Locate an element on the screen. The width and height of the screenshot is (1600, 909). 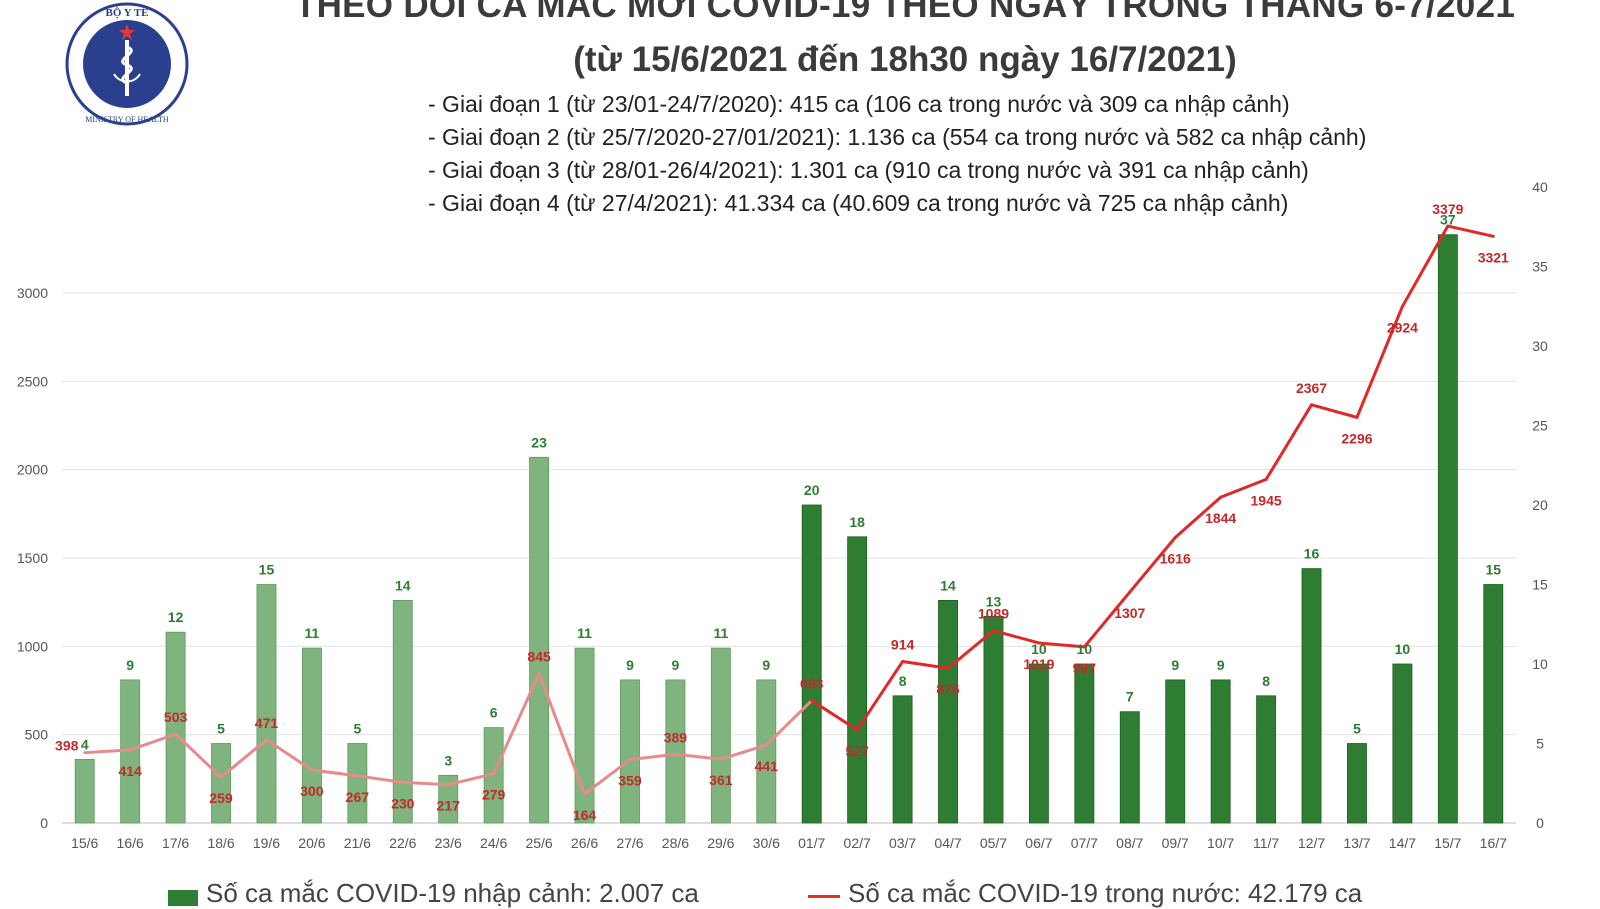
line-value-label: 1307 is located at coordinates (1129, 613).